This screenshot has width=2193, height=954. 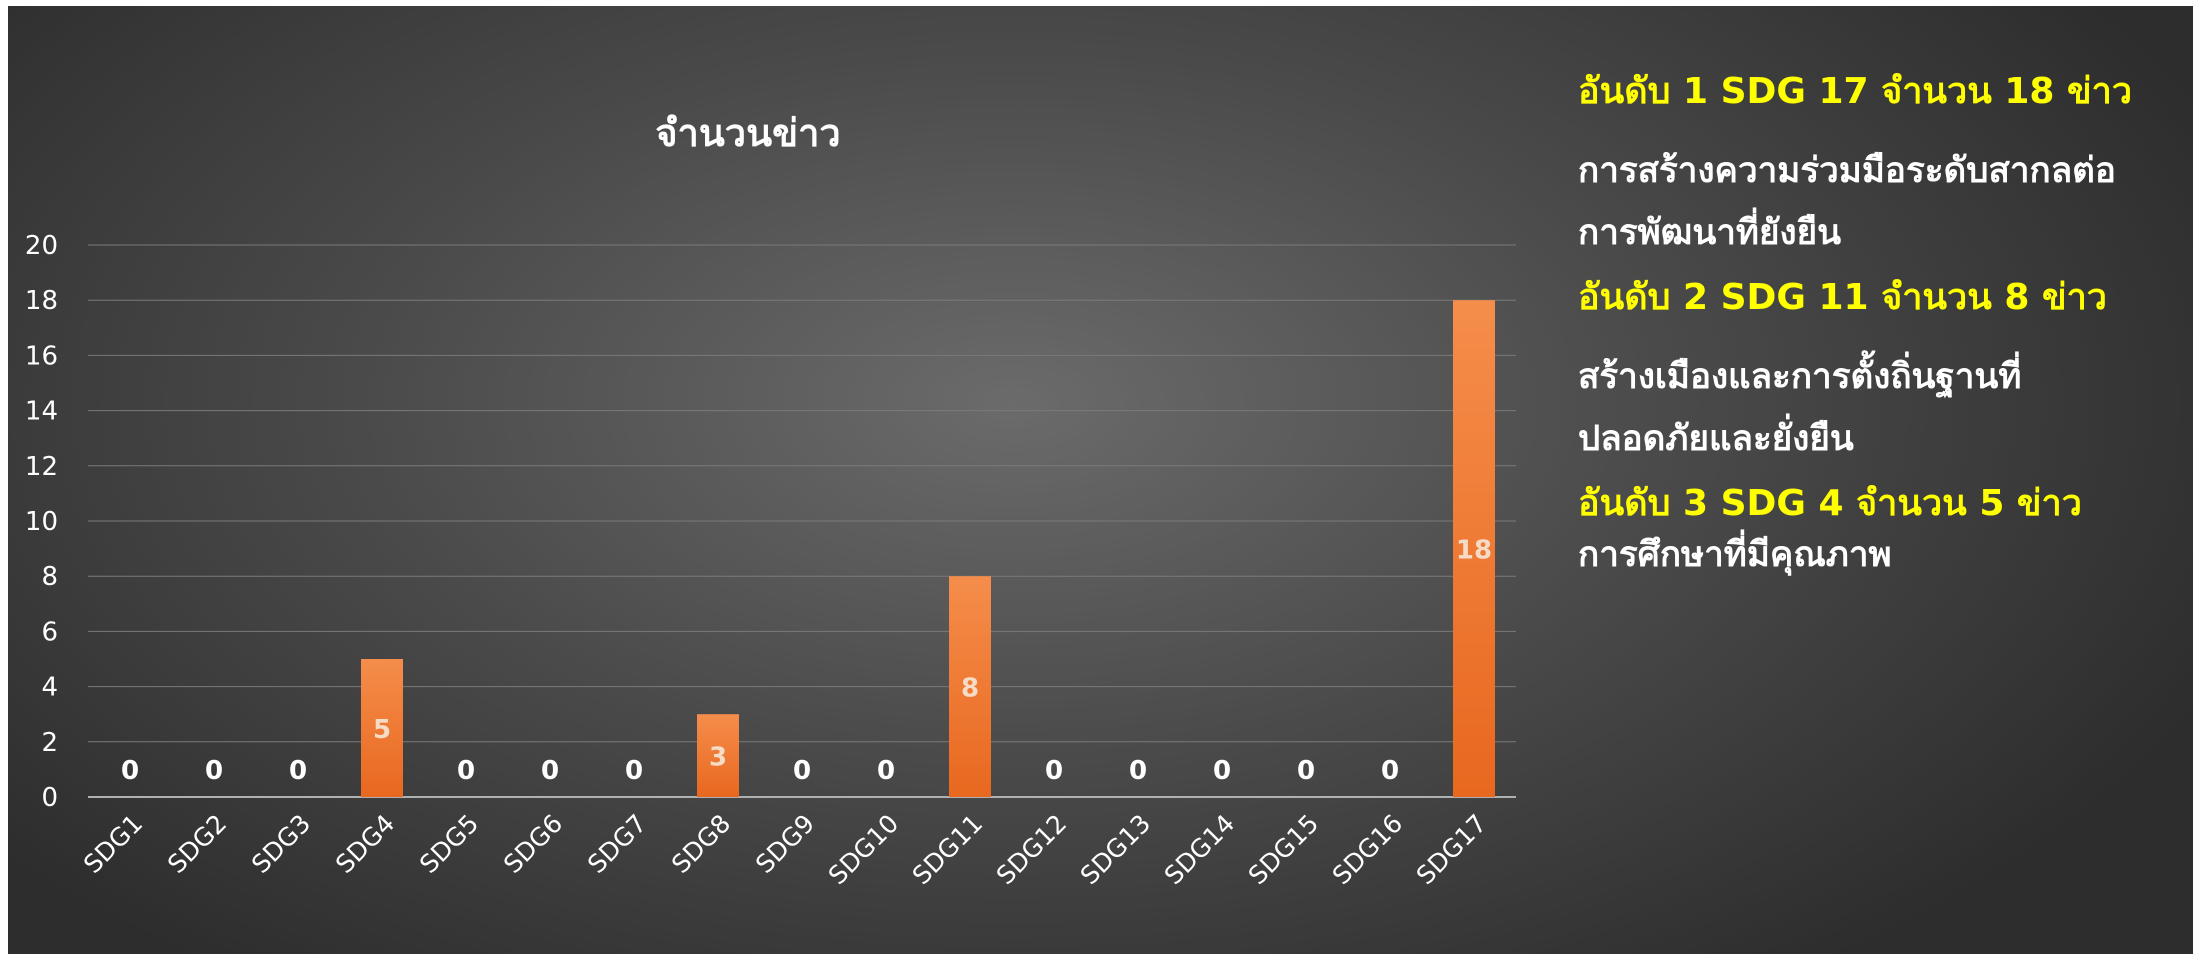 I want to click on data-label-sdg16: 0, so click(x=1390, y=771).